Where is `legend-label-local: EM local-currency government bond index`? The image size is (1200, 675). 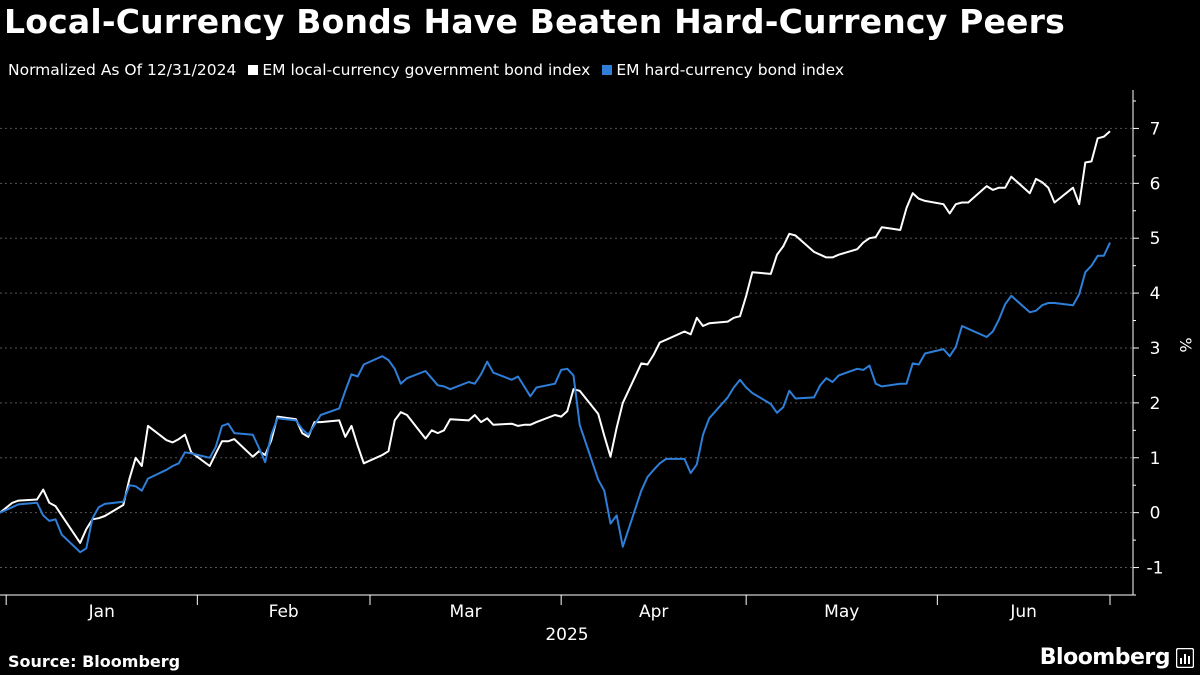 legend-label-local: EM local-currency government bond index is located at coordinates (426, 70).